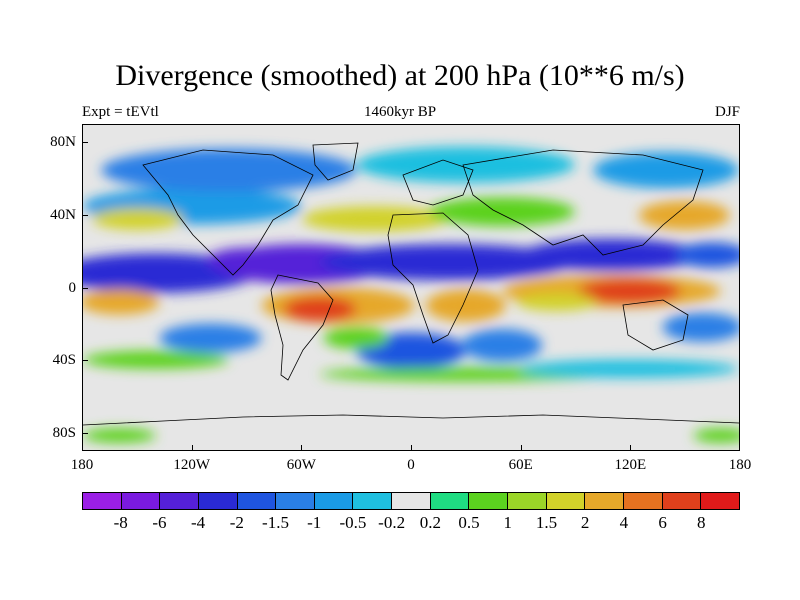  I want to click on colorbar-label: -8, so click(120, 522).